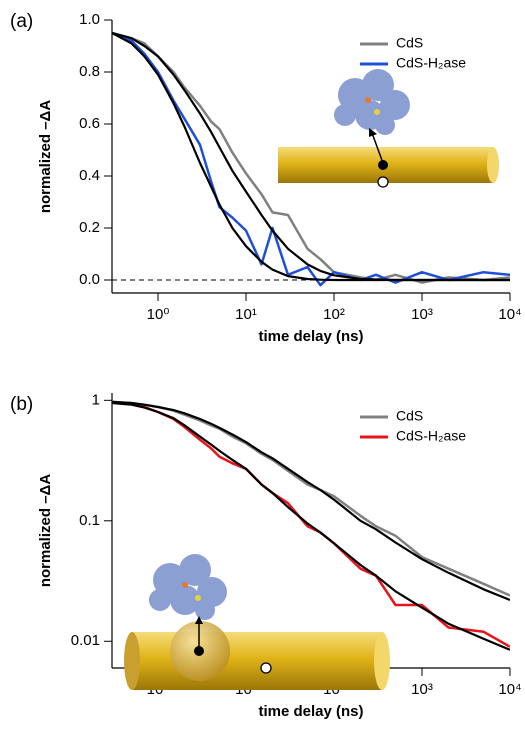 The height and width of the screenshot is (738, 525). What do you see at coordinates (89, 520) in the screenshot?
I see `y-tick-label: 0.1` at bounding box center [89, 520].